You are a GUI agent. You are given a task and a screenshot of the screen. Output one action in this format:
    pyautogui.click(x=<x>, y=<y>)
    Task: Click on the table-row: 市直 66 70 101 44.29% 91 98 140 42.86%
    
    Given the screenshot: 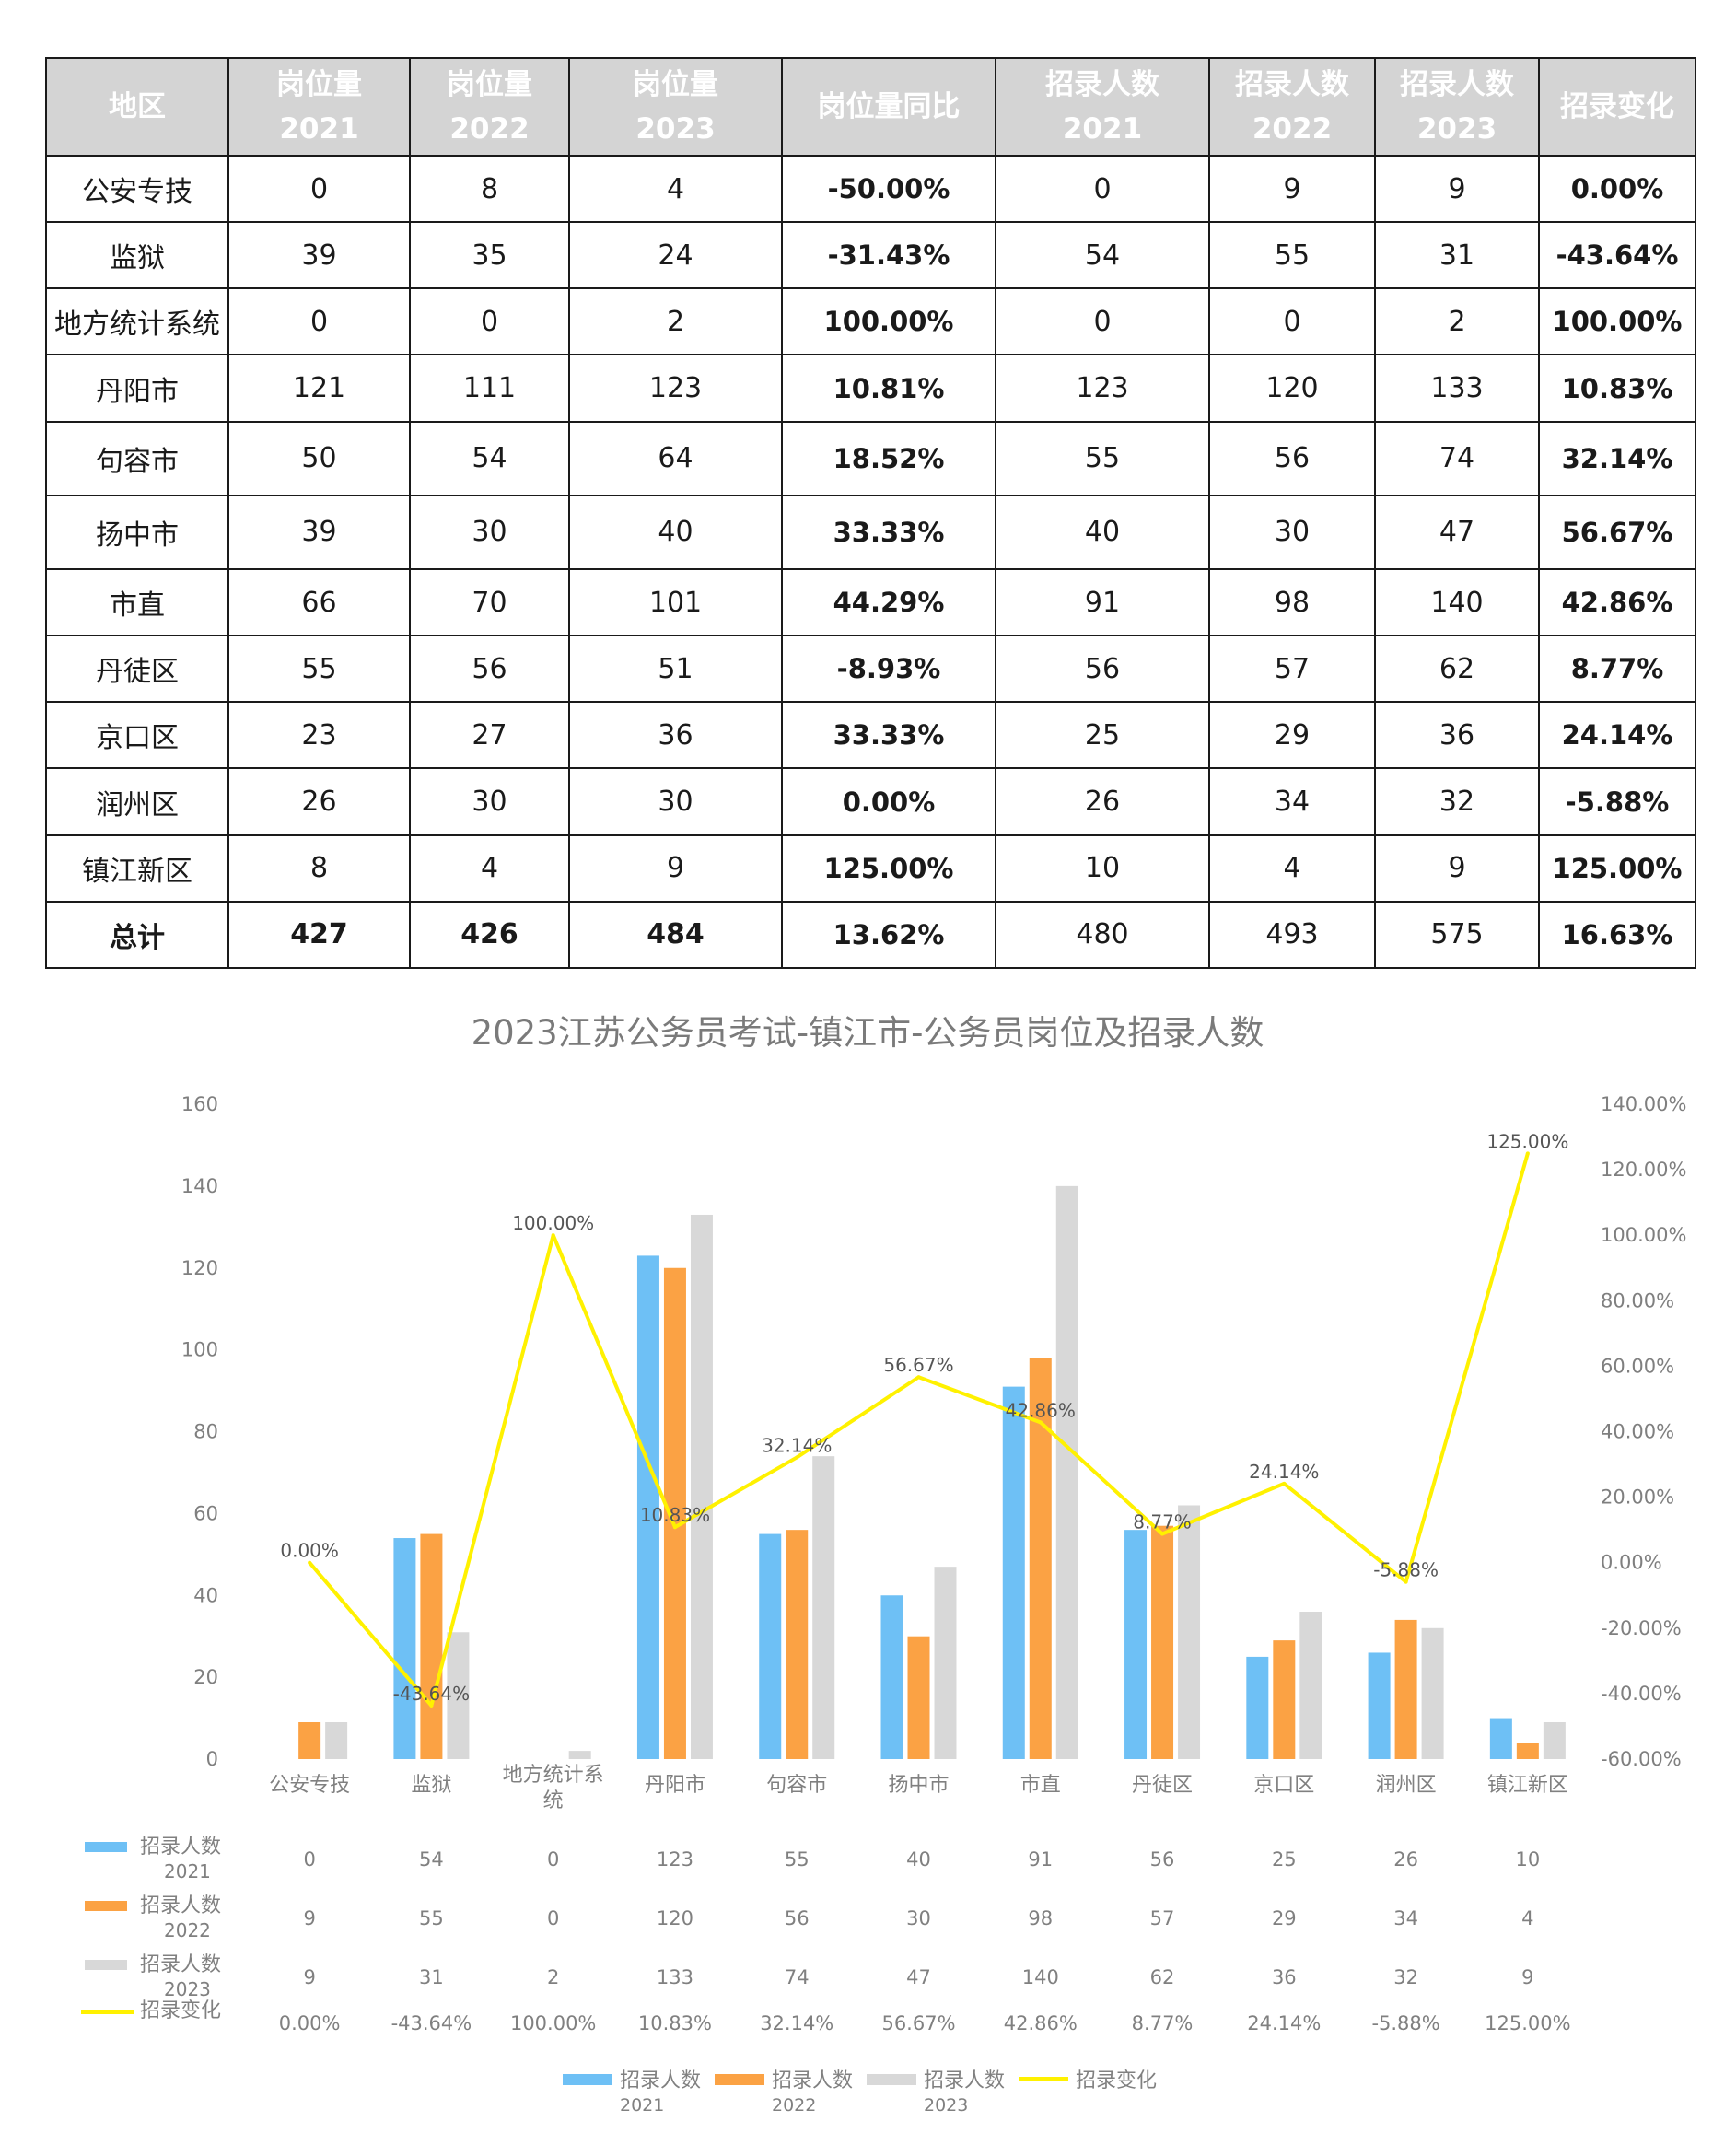 What is the action you would take?
    pyautogui.click(x=870, y=602)
    